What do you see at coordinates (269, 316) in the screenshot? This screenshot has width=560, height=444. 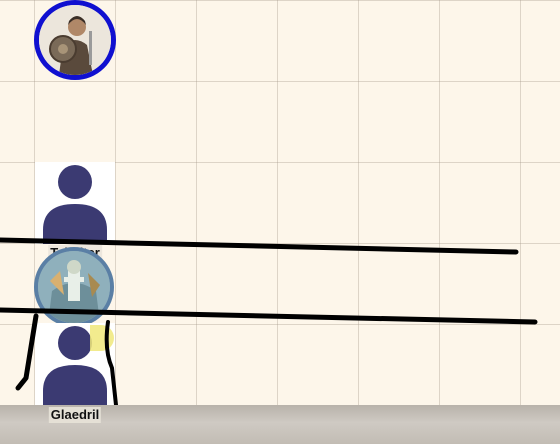 I see `drawn-line-lower` at bounding box center [269, 316].